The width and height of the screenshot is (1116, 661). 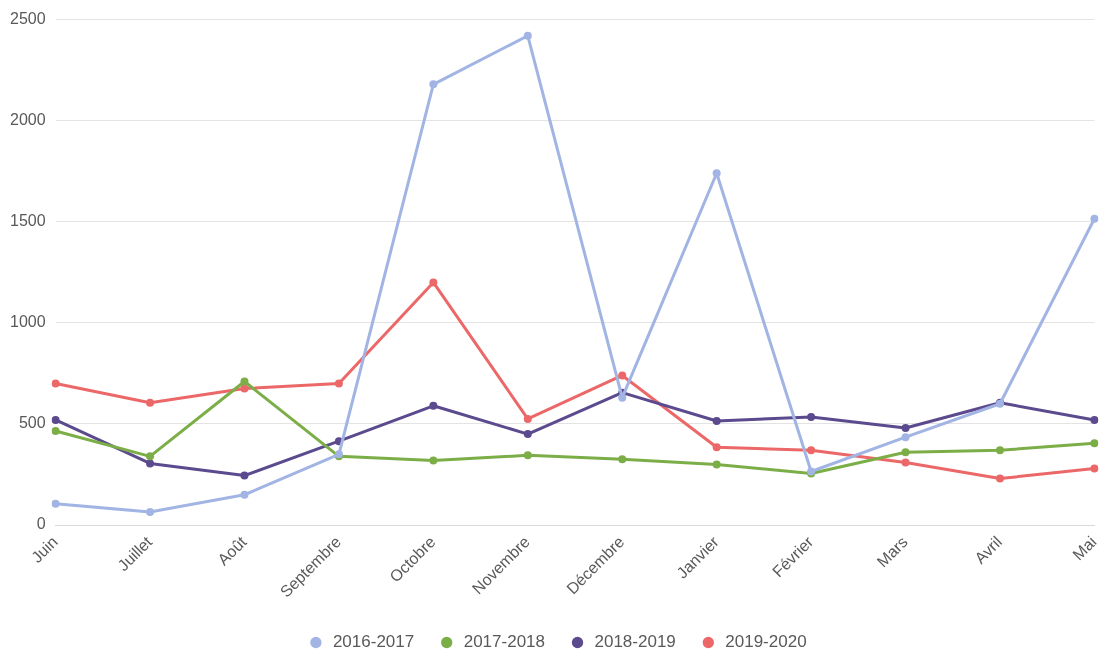 I want to click on y-tick-label: 1000, so click(x=28, y=322).